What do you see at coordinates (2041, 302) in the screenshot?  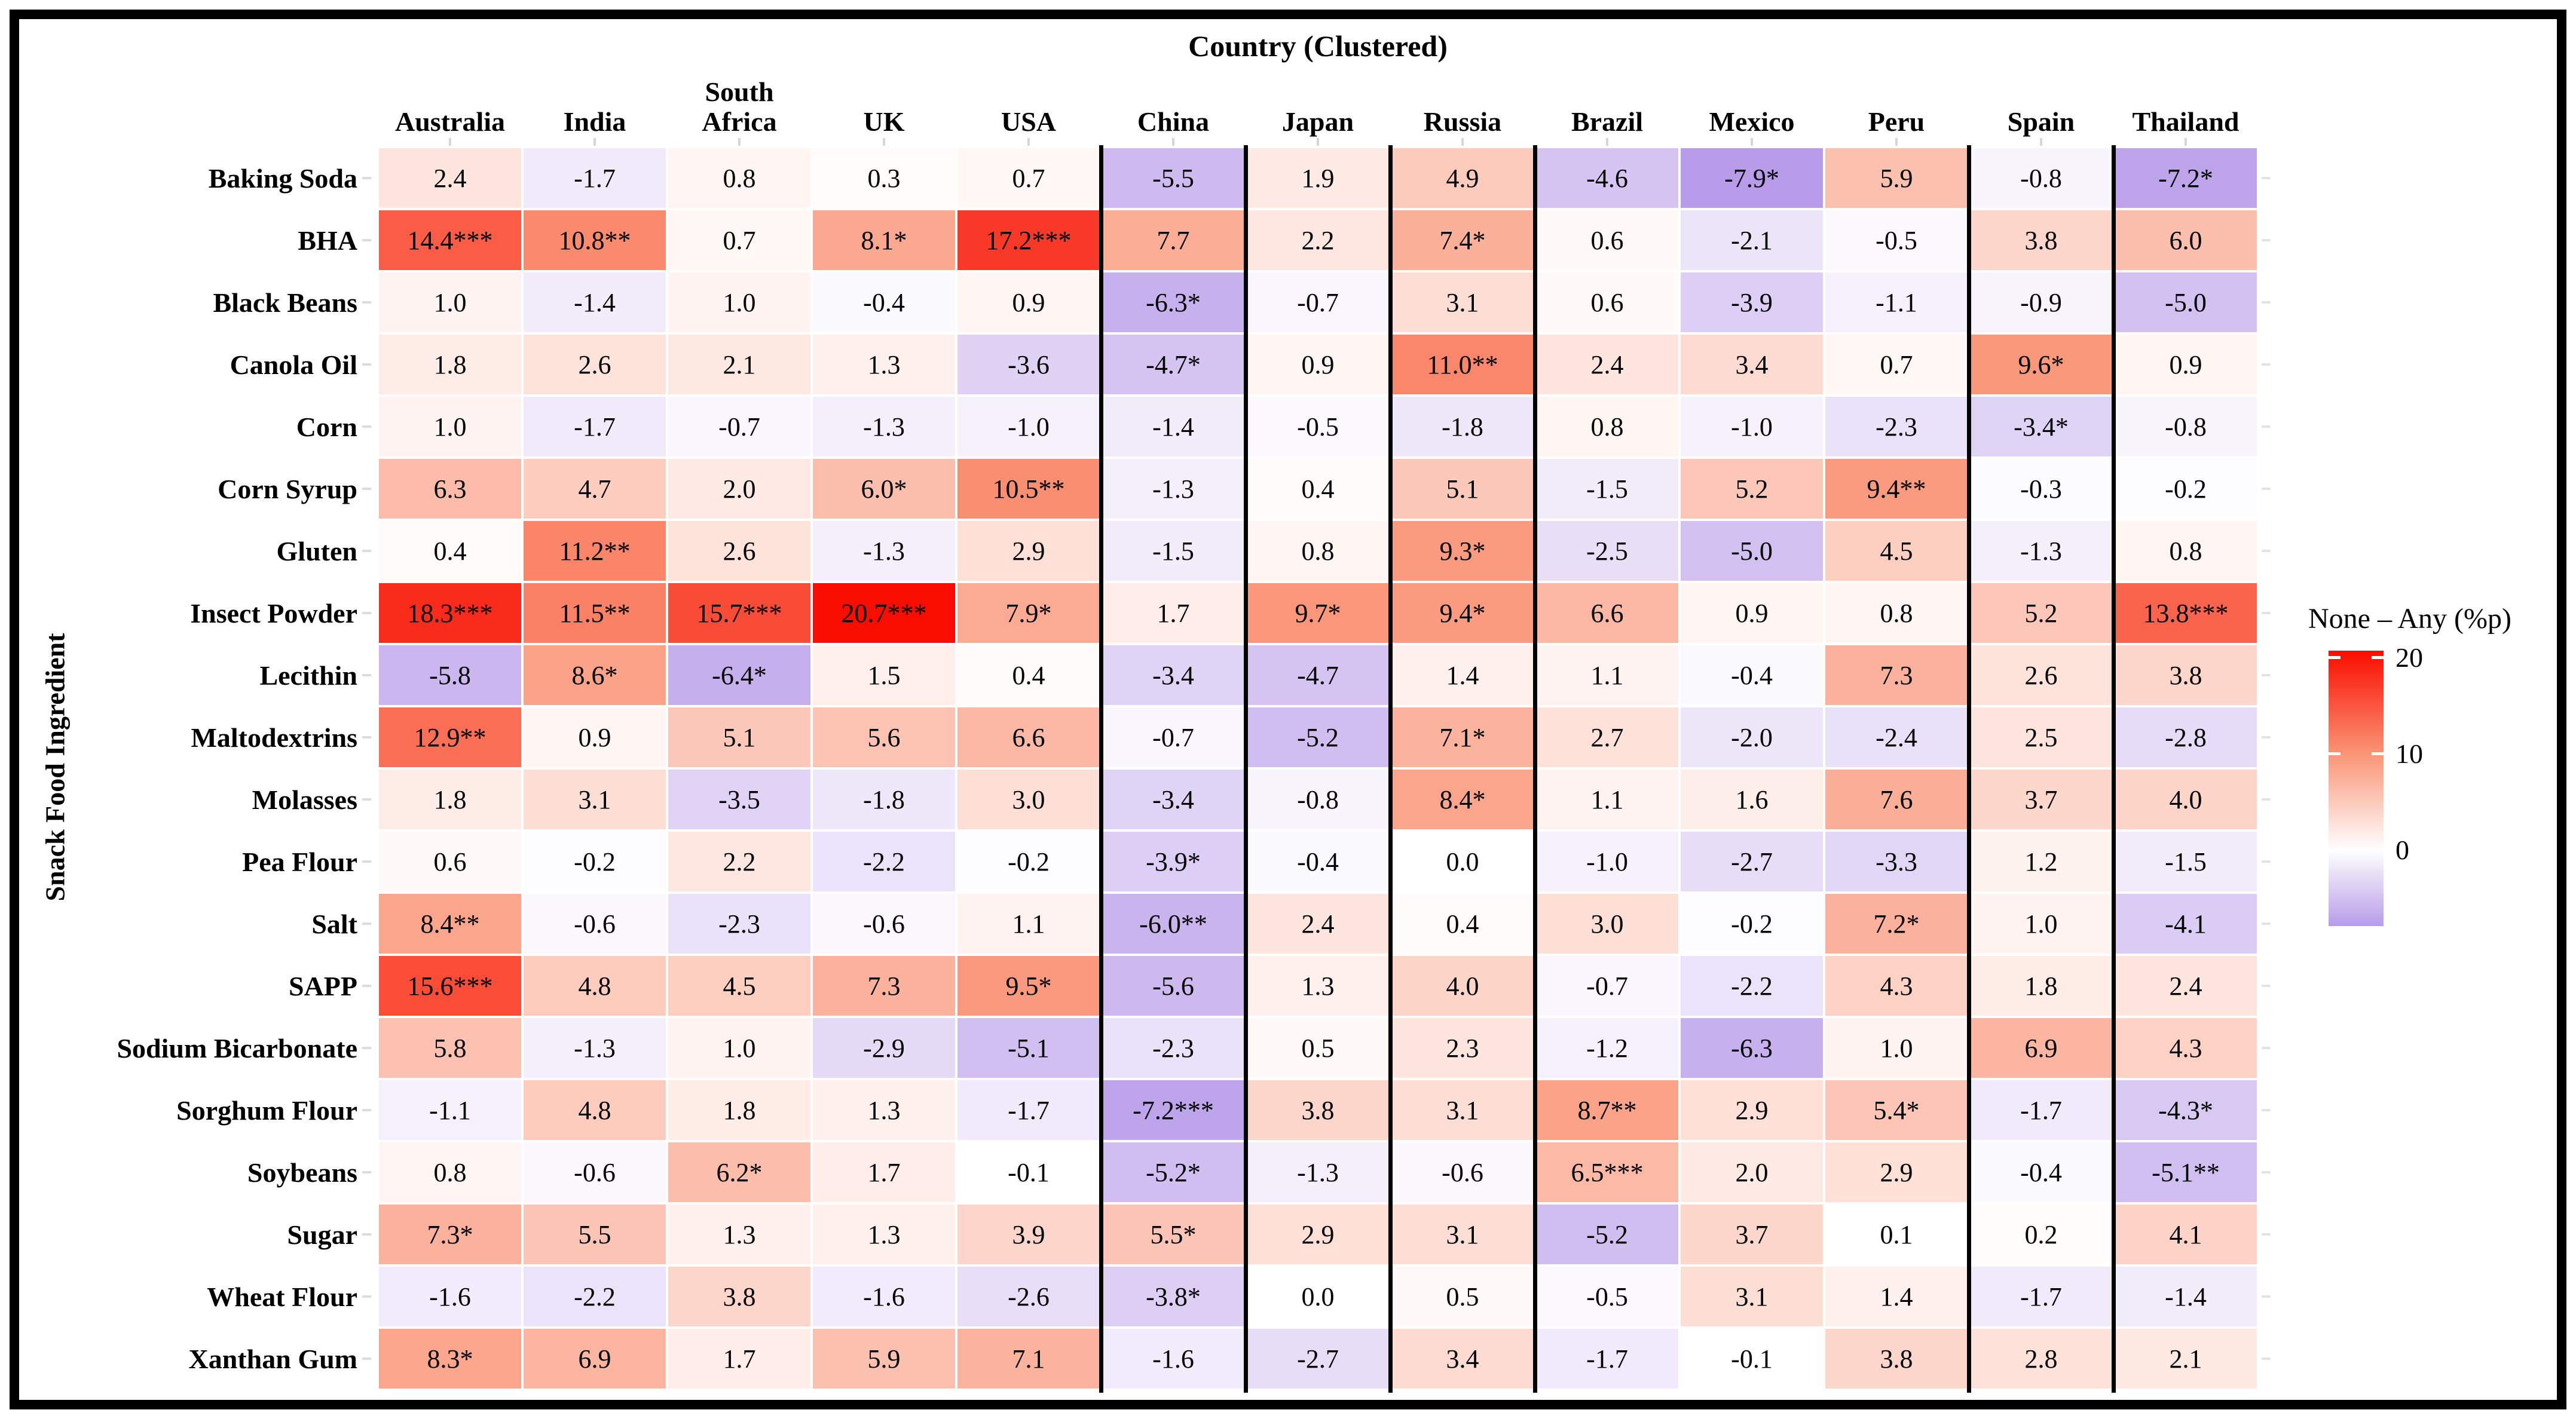 I see `heatmap-cell: -0.9` at bounding box center [2041, 302].